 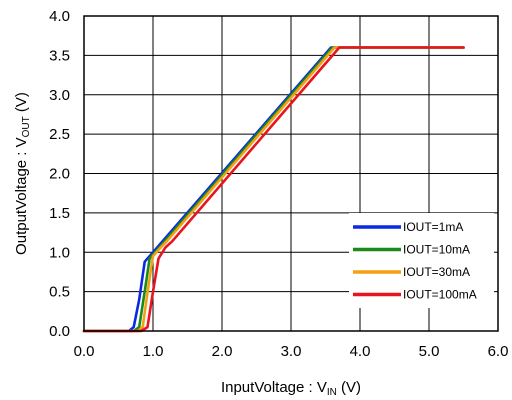 I want to click on y-axis-label-subscript: OUT, so click(x=26, y=126).